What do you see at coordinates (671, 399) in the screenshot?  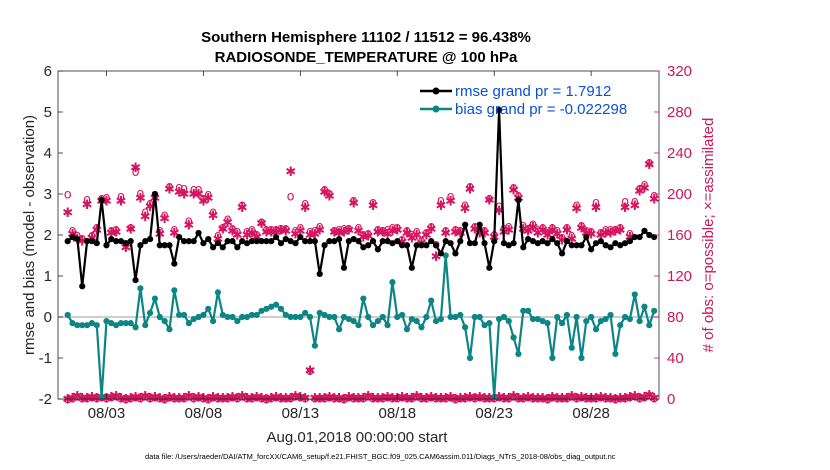 I see `right-y-tick-label: 0` at bounding box center [671, 399].